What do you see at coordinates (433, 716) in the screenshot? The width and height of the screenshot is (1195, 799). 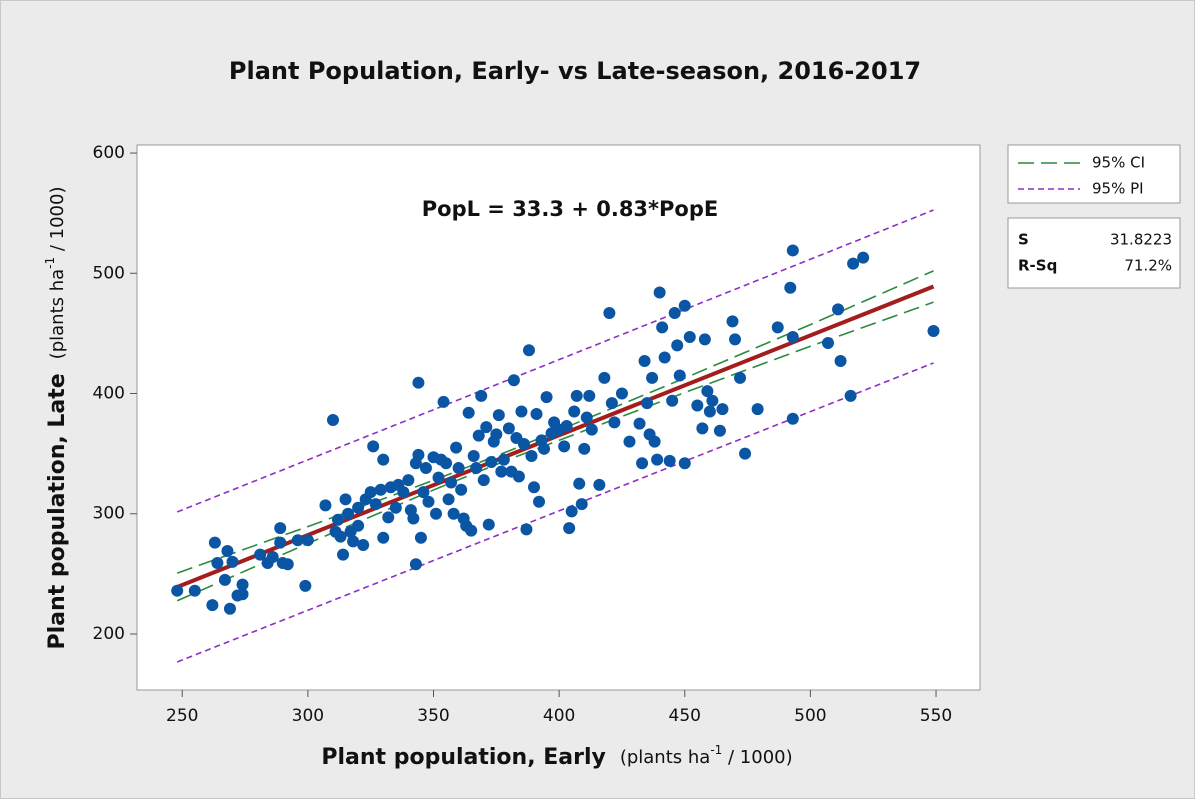 I see `x-tick-label: 350` at bounding box center [433, 716].